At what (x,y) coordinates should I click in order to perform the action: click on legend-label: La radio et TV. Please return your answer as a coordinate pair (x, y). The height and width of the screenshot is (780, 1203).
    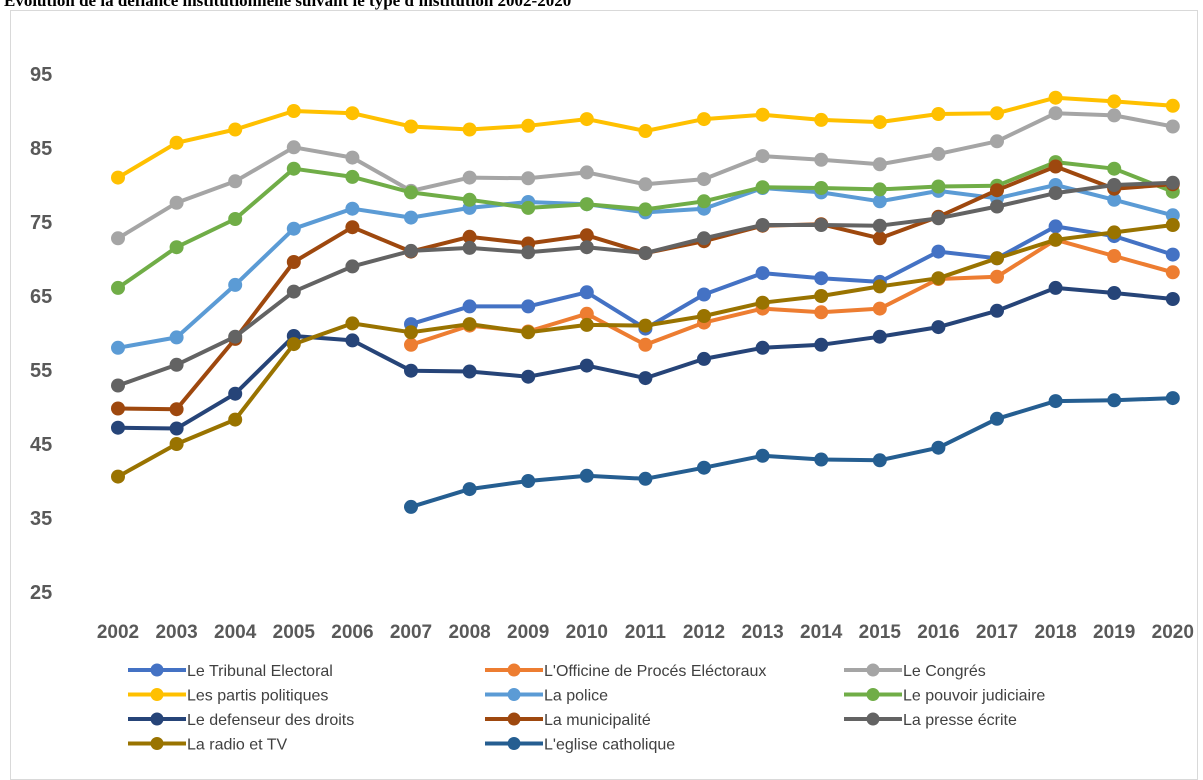
    Looking at the image, I should click on (237, 745).